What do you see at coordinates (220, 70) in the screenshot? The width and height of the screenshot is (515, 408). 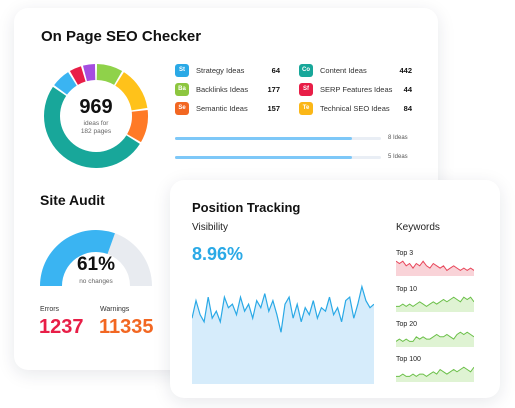 I see `idea-label: Strategy Ideas` at bounding box center [220, 70].